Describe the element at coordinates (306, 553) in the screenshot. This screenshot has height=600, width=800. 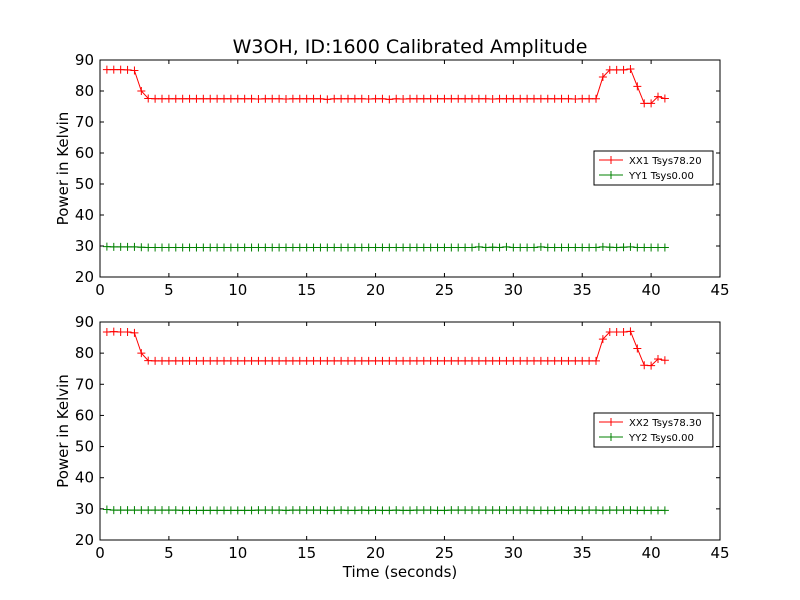
I see `x-tick-label: 15` at that location.